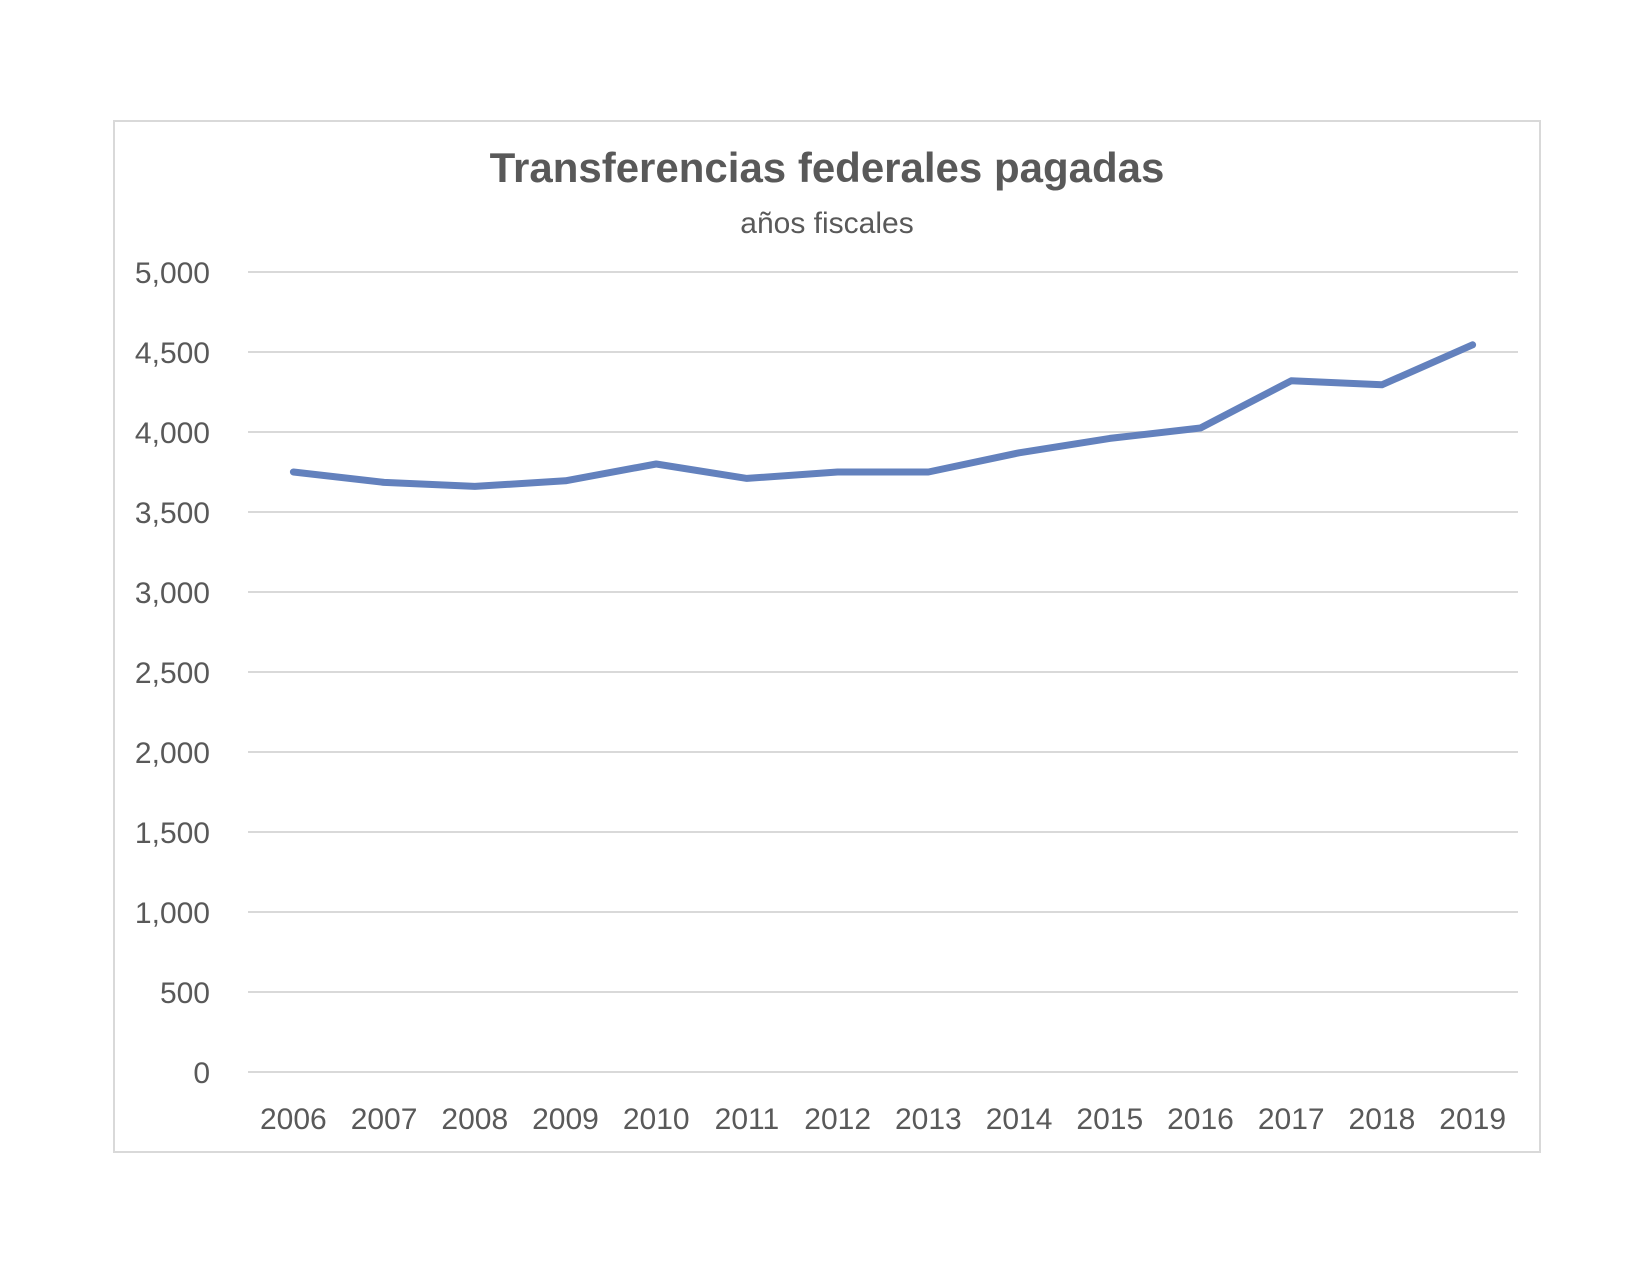 This screenshot has width=1650, height=1275. I want to click on y-tick-label: 500, so click(185, 993).